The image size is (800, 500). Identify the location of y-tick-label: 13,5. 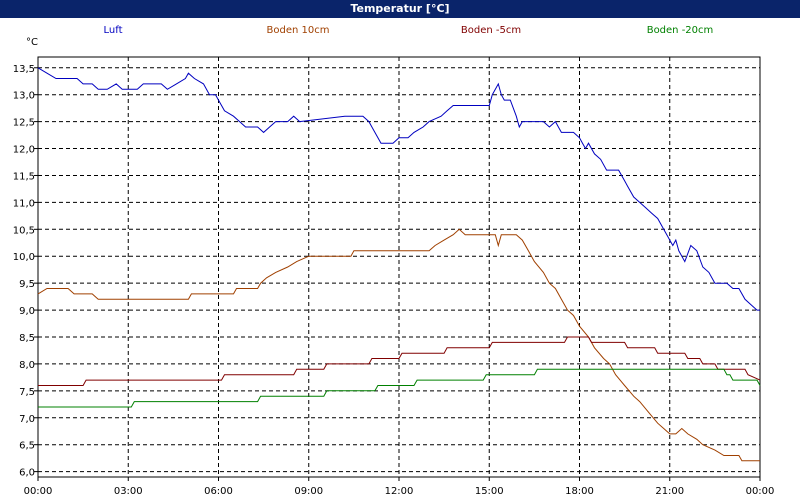
(24, 69).